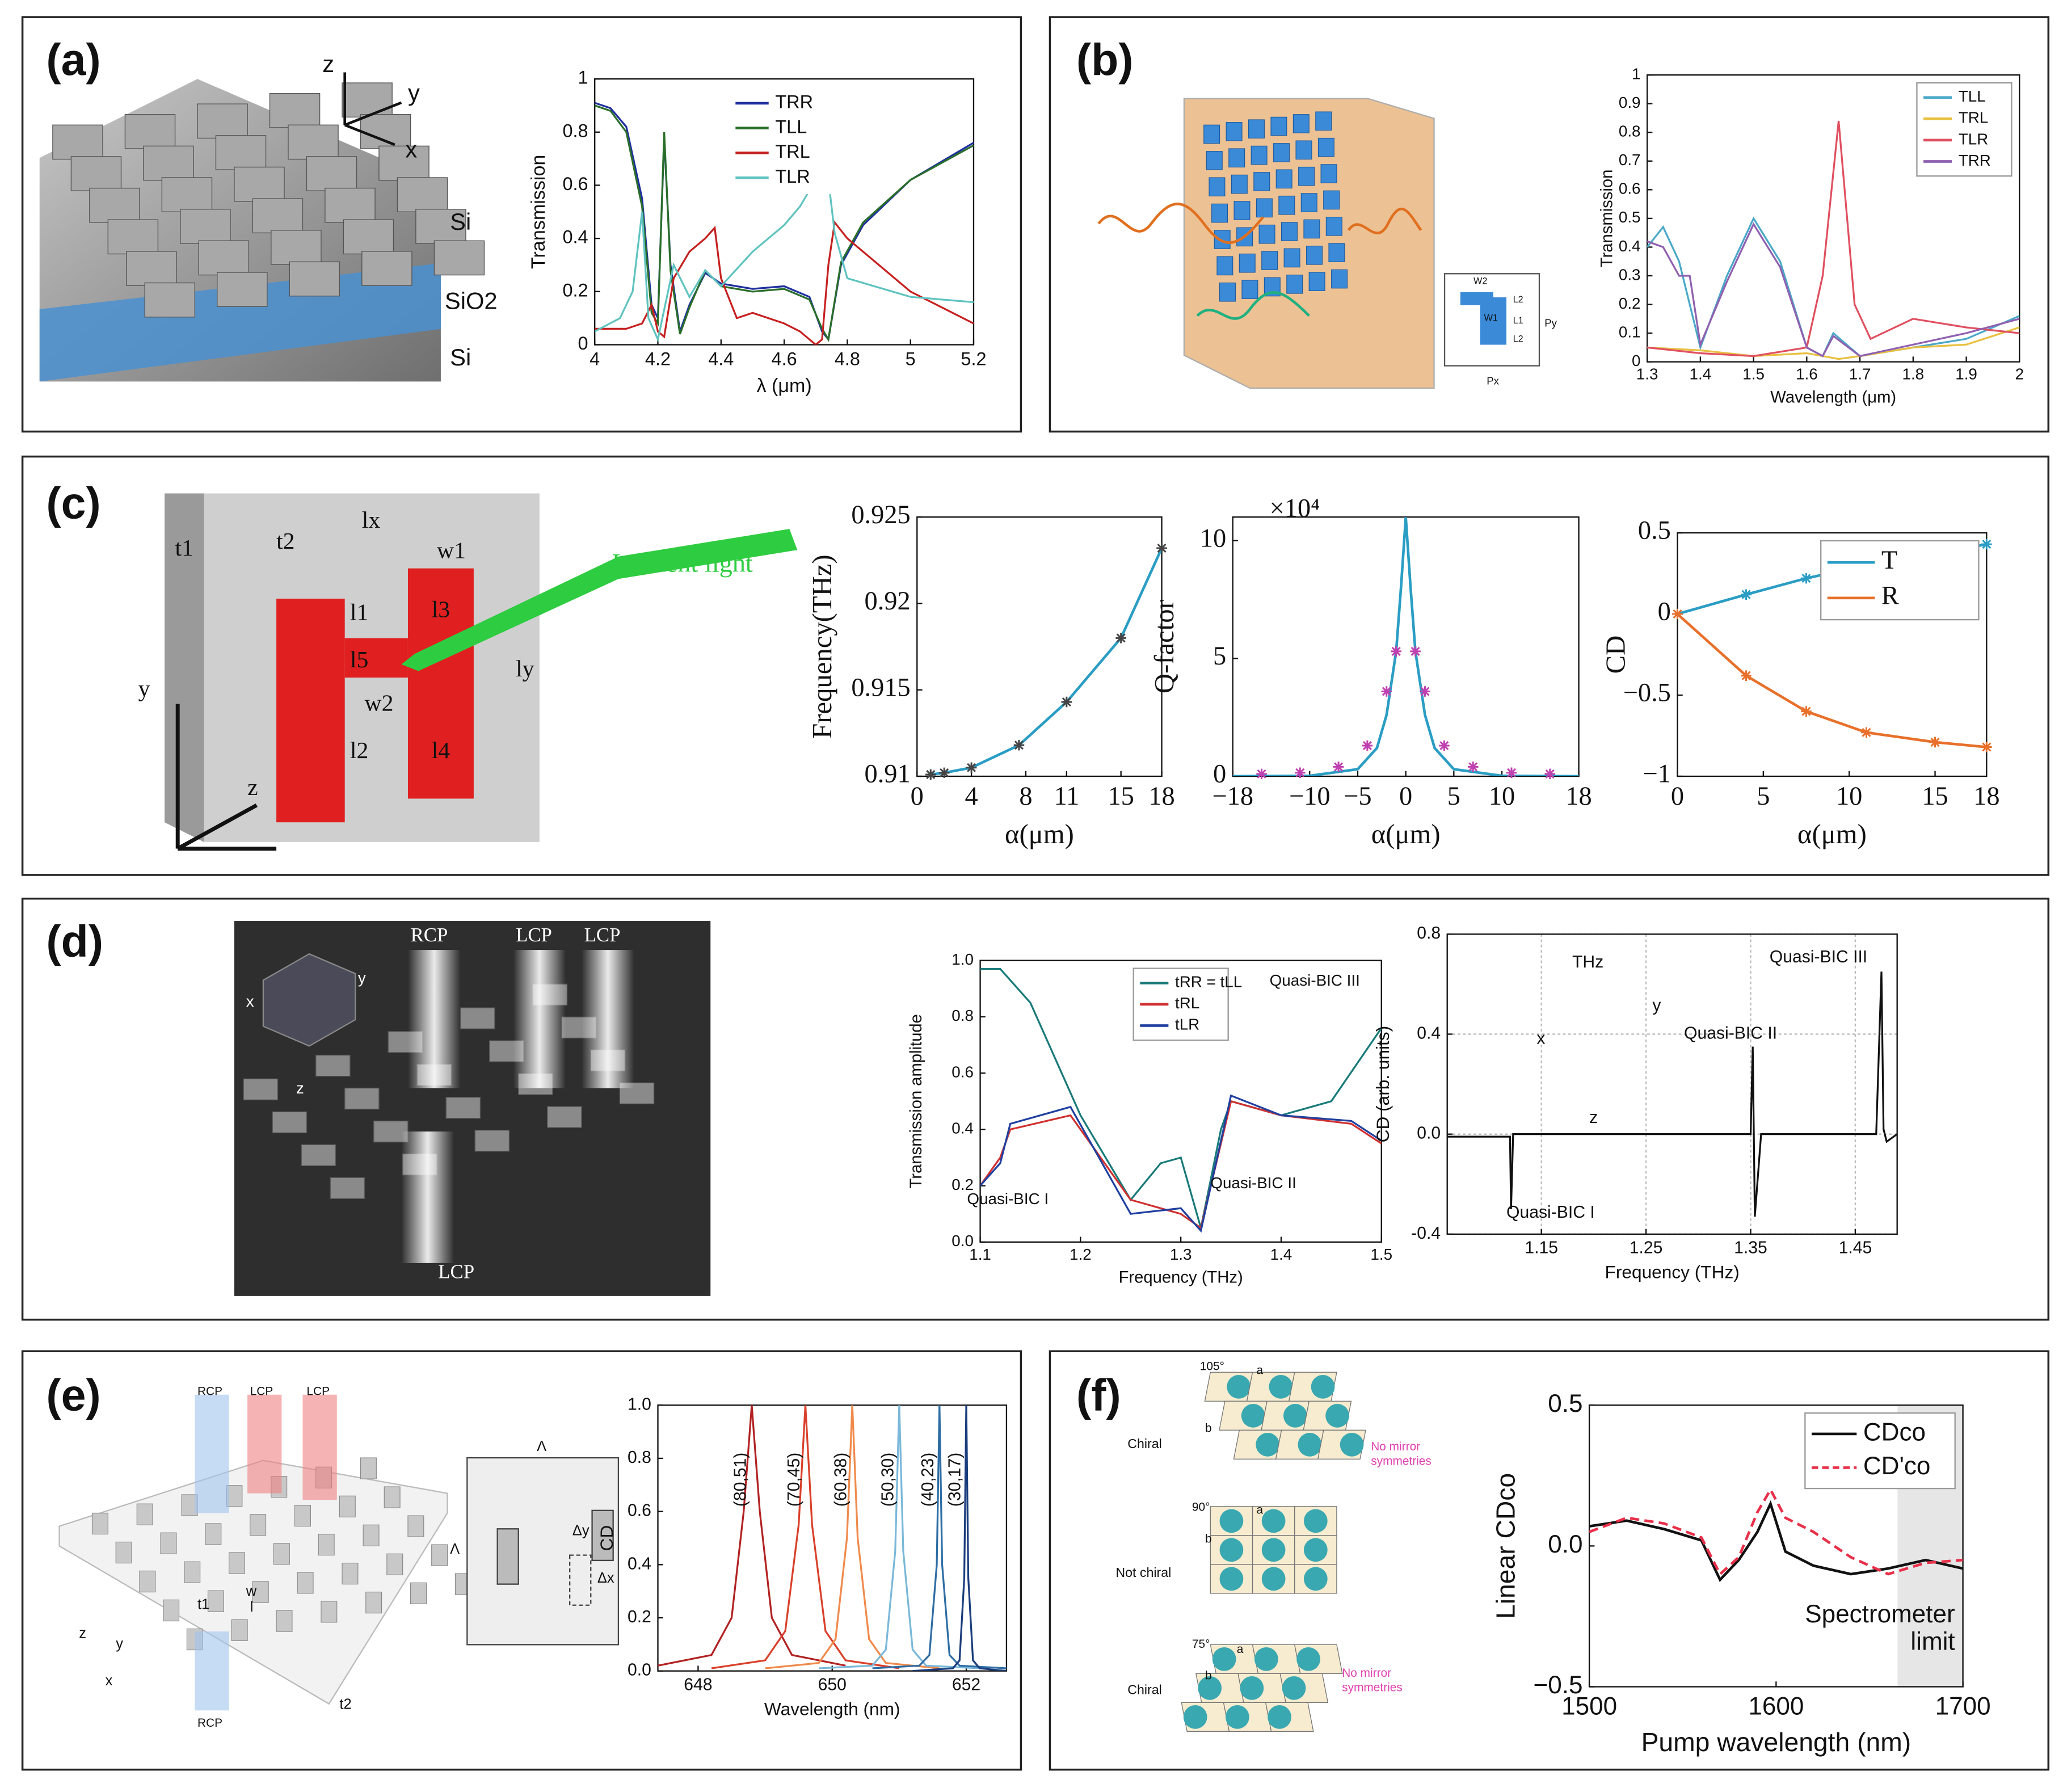 This screenshot has height=1792, width=2063. Describe the element at coordinates (822, 646) in the screenshot. I see `y-axis-label: Frequency(THz)` at that location.